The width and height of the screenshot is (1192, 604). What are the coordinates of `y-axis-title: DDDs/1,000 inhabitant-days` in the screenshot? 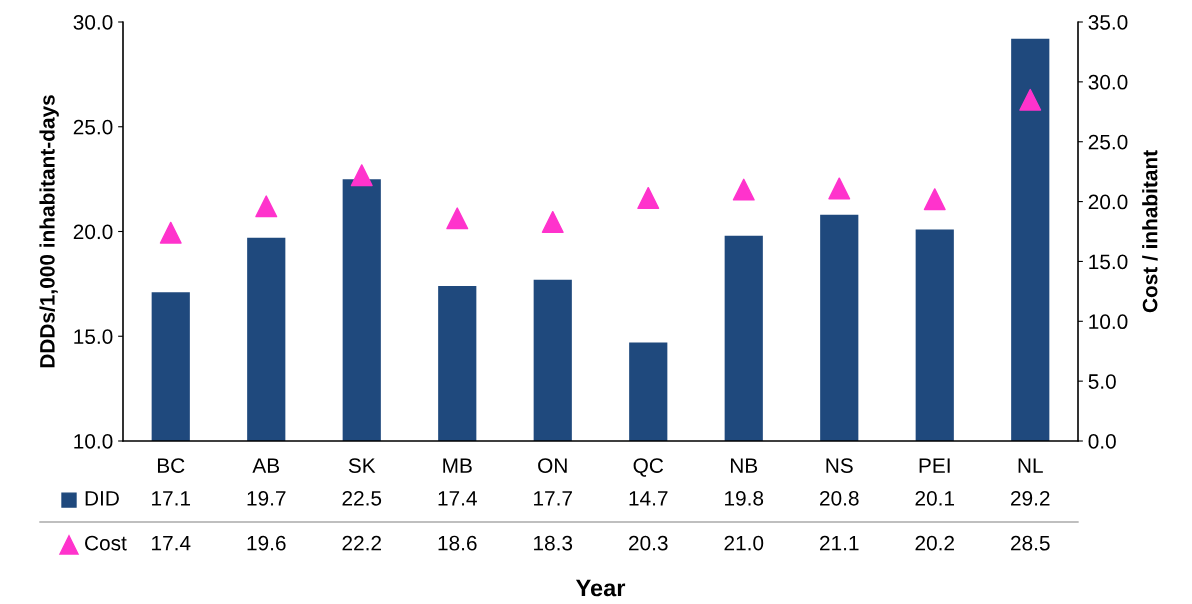 It's located at (49, 231).